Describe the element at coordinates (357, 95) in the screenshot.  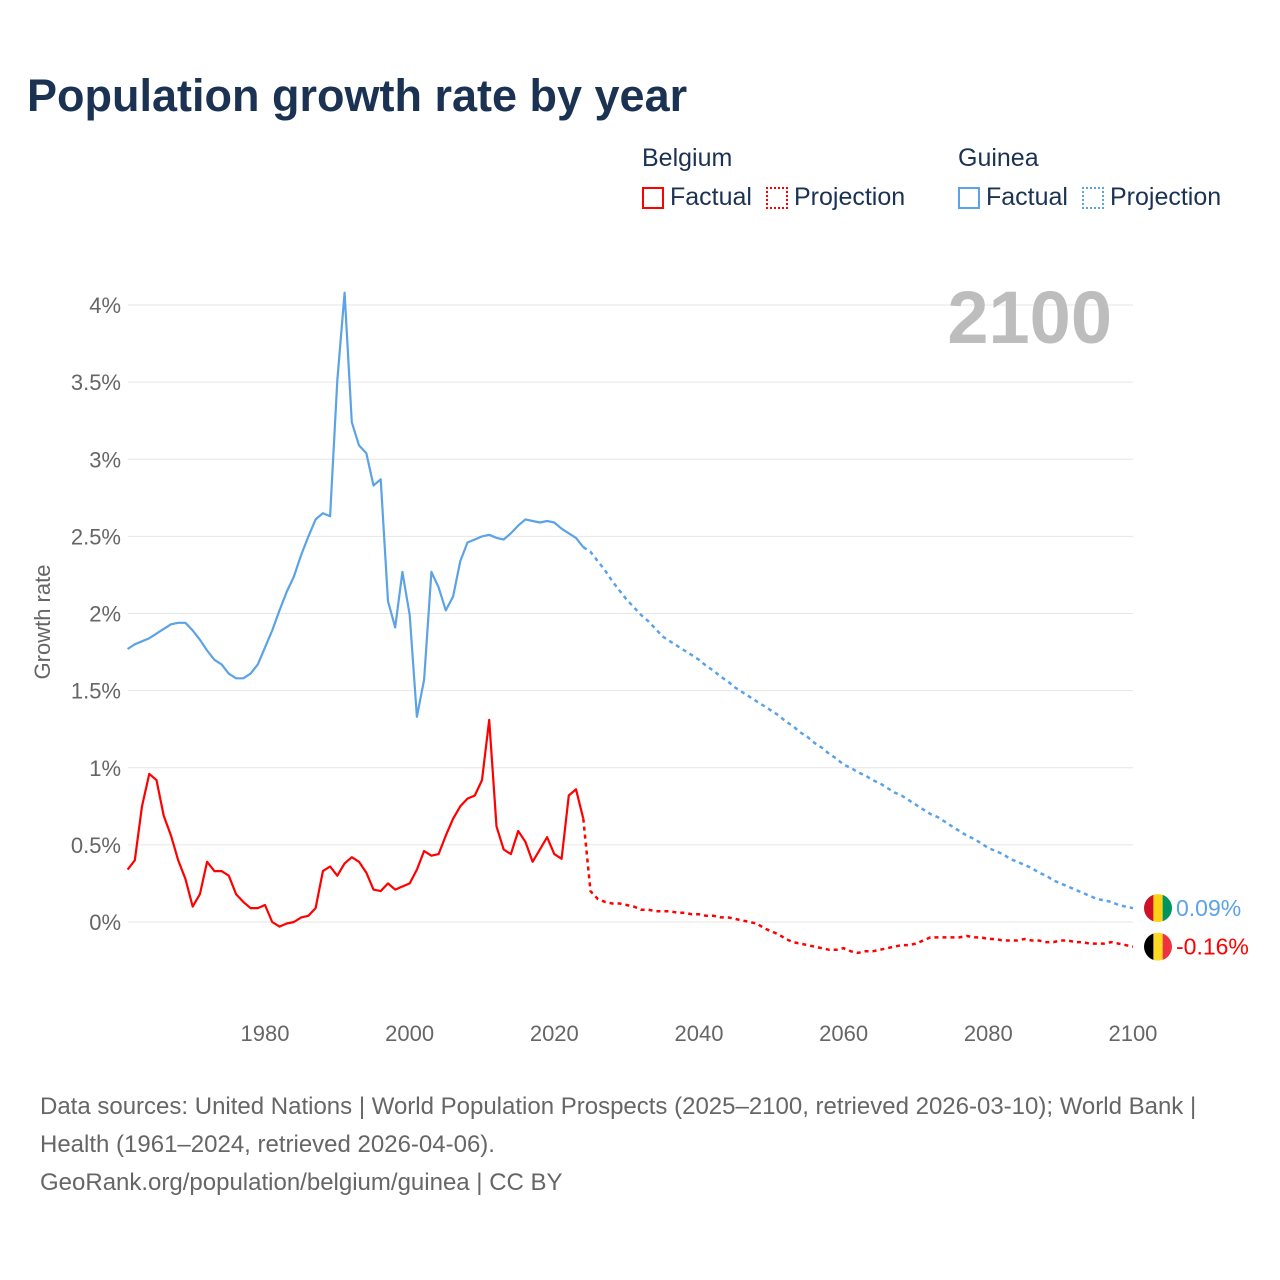
I see `chart-title: Population growth rate by year` at that location.